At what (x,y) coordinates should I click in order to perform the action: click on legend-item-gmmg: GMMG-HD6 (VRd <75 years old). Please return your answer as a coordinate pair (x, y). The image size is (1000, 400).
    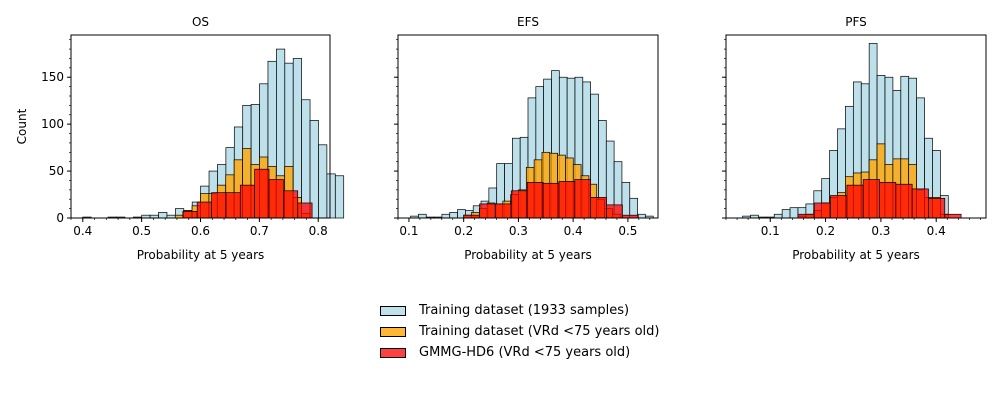
    Looking at the image, I should click on (519, 352).